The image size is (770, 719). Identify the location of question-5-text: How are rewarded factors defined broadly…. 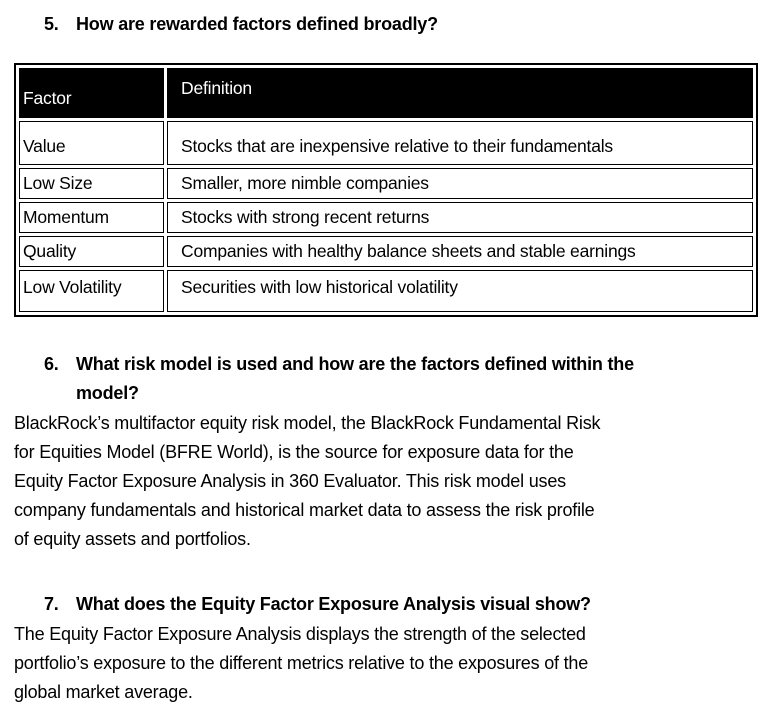
(257, 24).